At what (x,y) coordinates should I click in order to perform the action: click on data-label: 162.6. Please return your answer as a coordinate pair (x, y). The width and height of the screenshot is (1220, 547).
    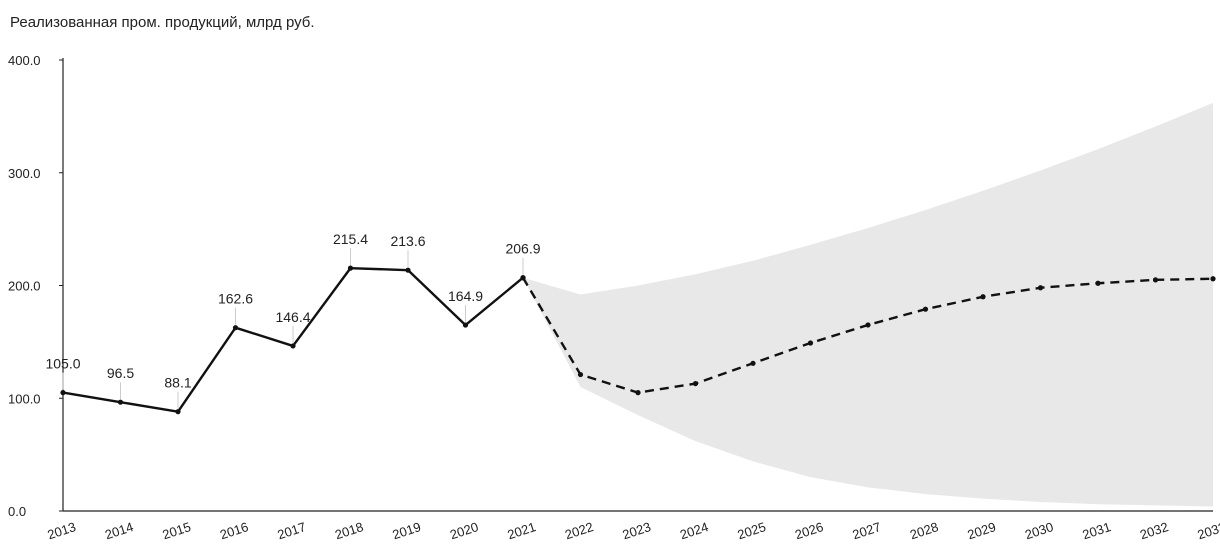
    Looking at the image, I should click on (235, 299).